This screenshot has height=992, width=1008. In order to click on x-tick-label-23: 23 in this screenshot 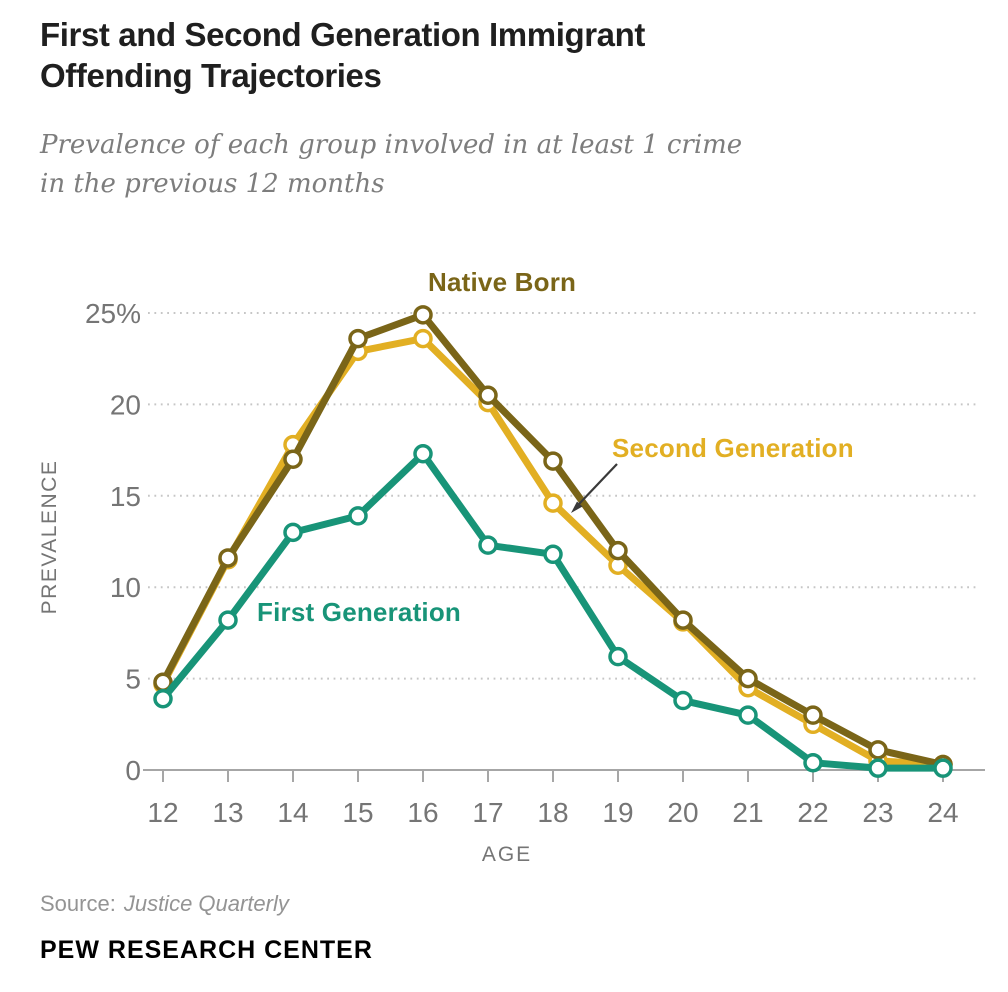, I will do `click(877, 812)`.